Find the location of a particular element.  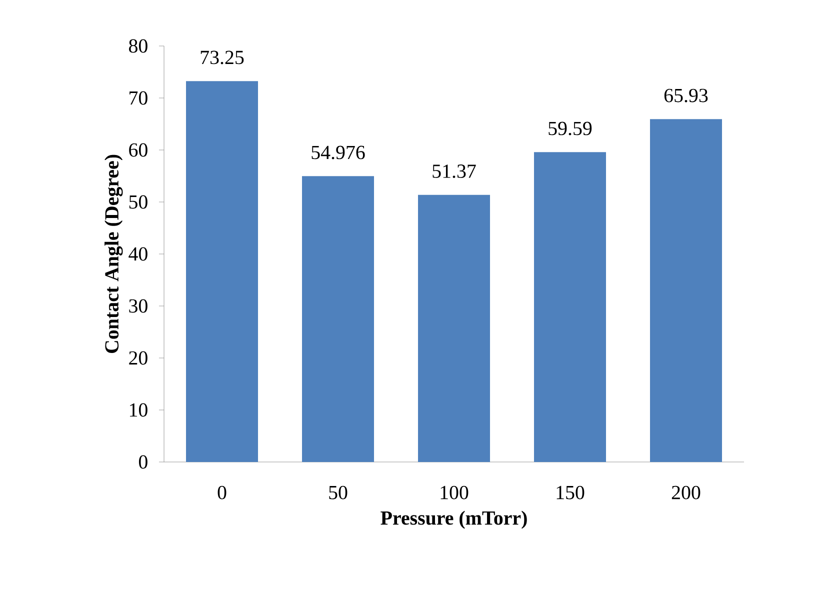

y-tick-label: 50 is located at coordinates (138, 202).